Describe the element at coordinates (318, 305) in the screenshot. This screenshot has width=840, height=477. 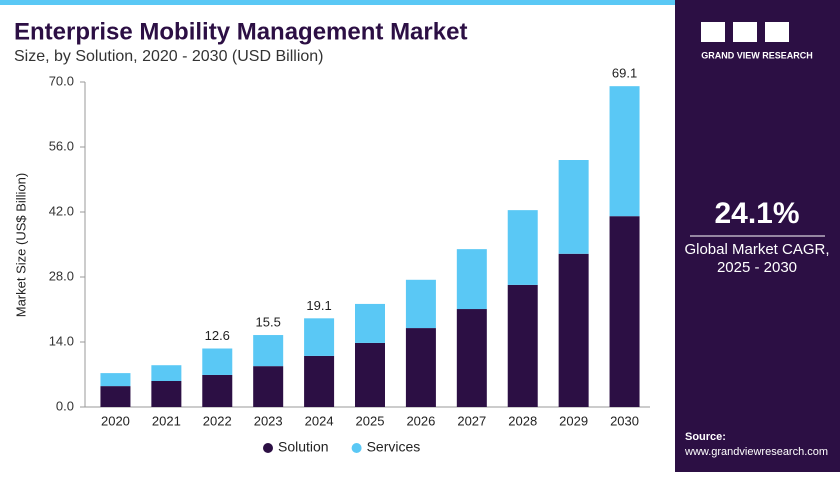
I see `total-label: 19.1` at that location.